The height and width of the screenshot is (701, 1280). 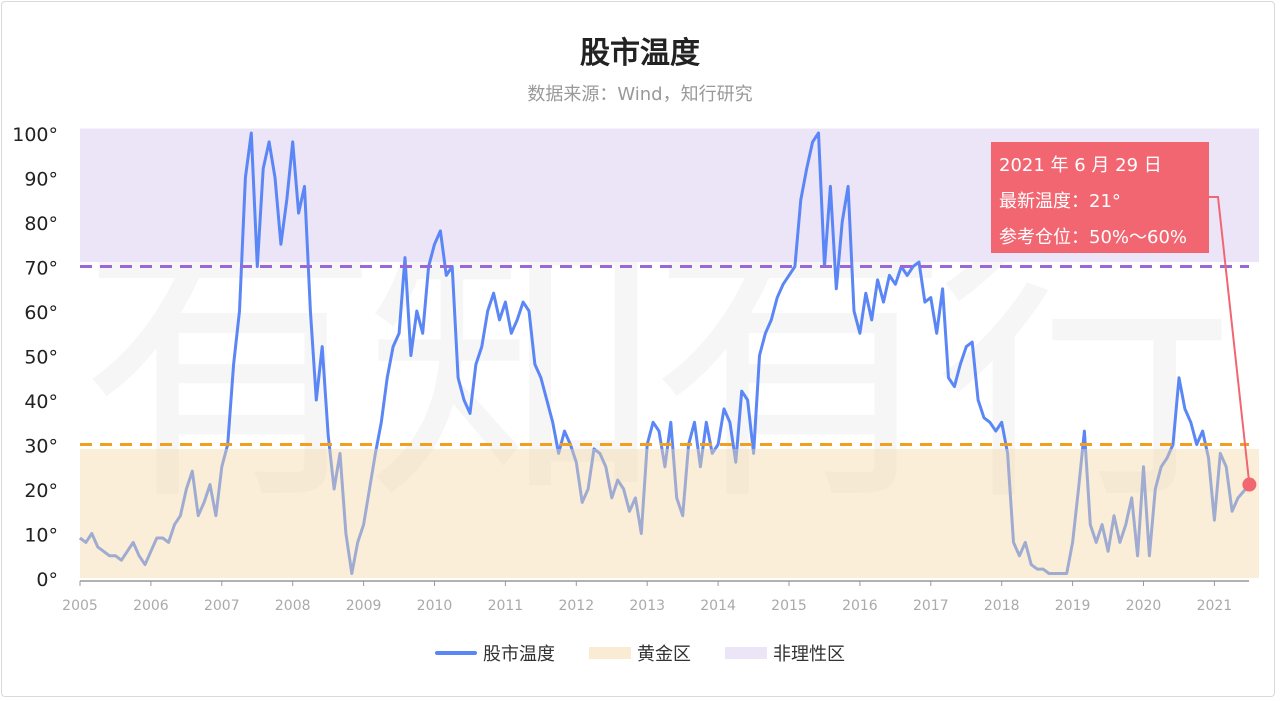 I want to click on y-tick-label: 70°, so click(x=41, y=269).